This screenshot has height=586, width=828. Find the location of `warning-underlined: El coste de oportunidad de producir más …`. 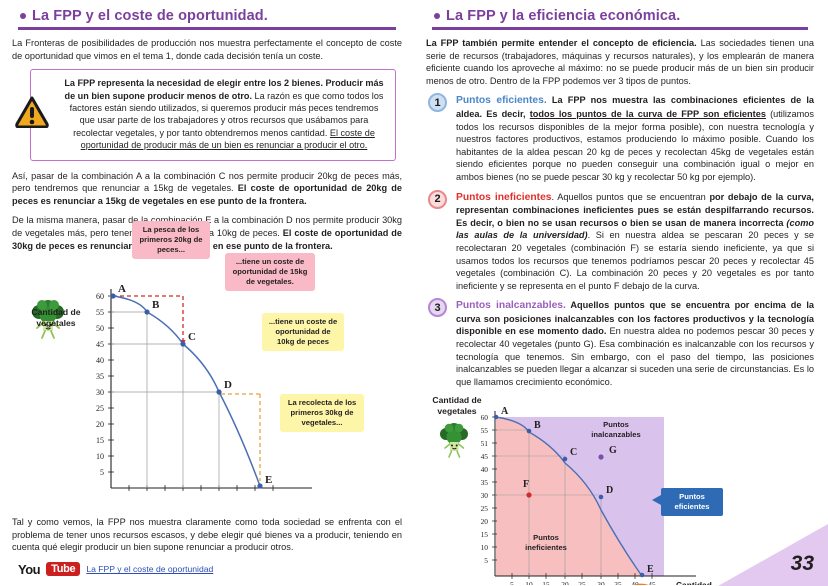

warning-underlined: El coste de oportunidad de producir más … is located at coordinates (227, 139).